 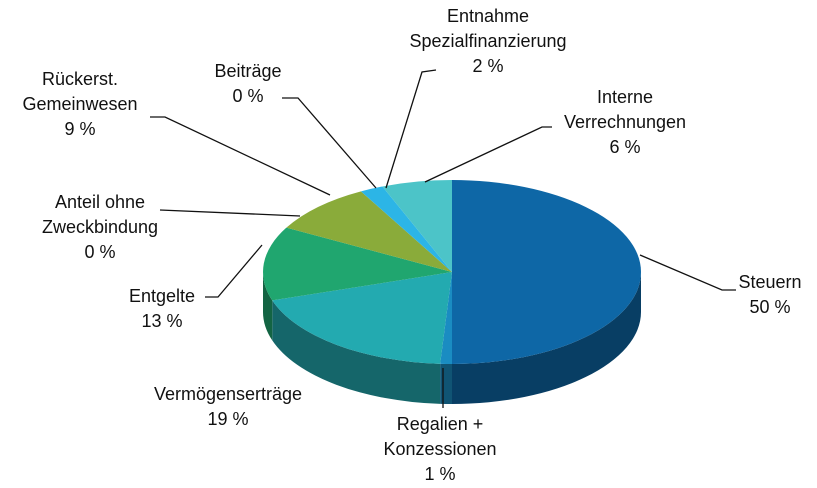 What do you see at coordinates (248, 71) in the screenshot?
I see `category-label: Beiträge` at bounding box center [248, 71].